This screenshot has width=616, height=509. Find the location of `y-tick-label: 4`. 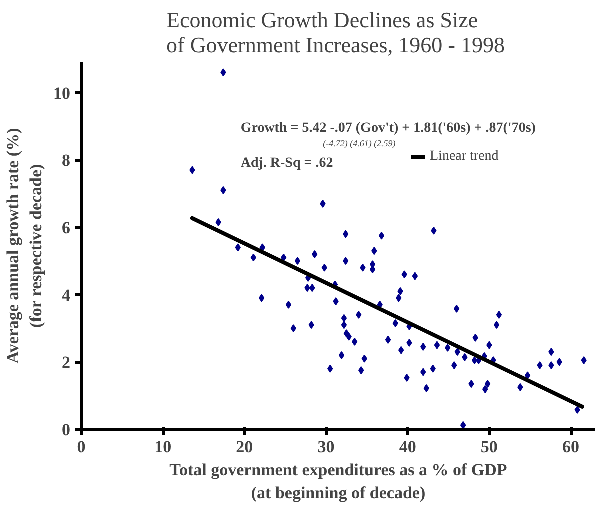

y-tick-label: 4 is located at coordinates (66, 295).